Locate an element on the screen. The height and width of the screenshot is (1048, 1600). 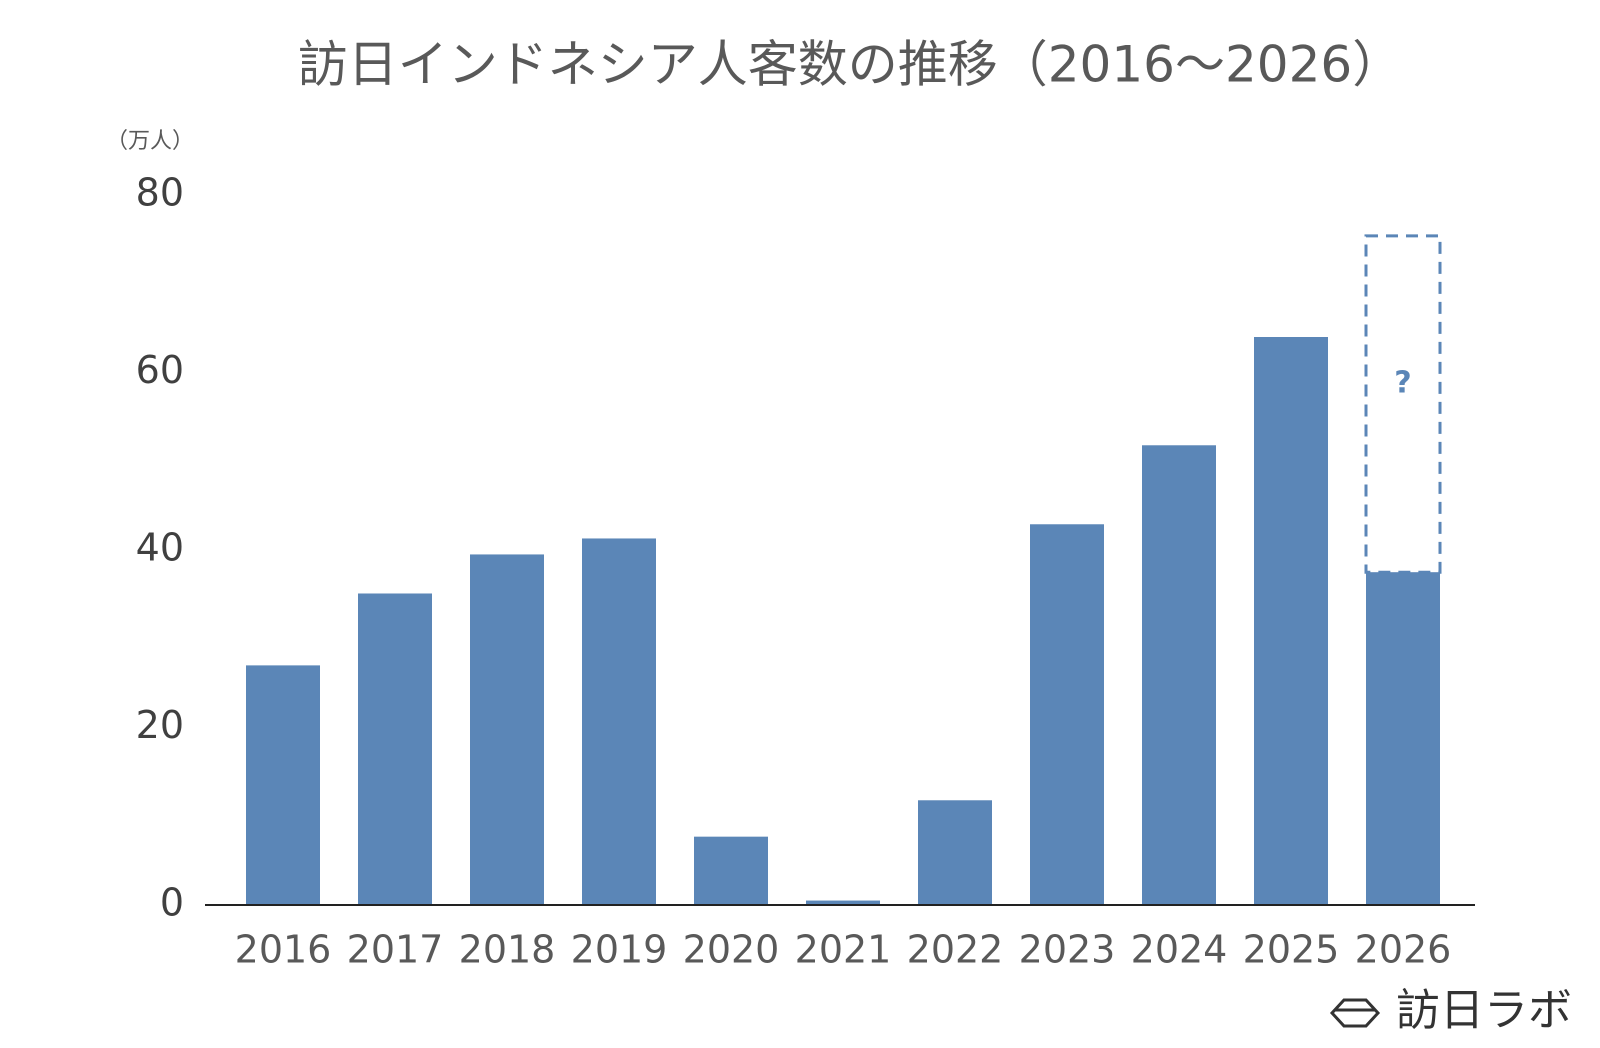
annotation: ? is located at coordinates (1402, 383).